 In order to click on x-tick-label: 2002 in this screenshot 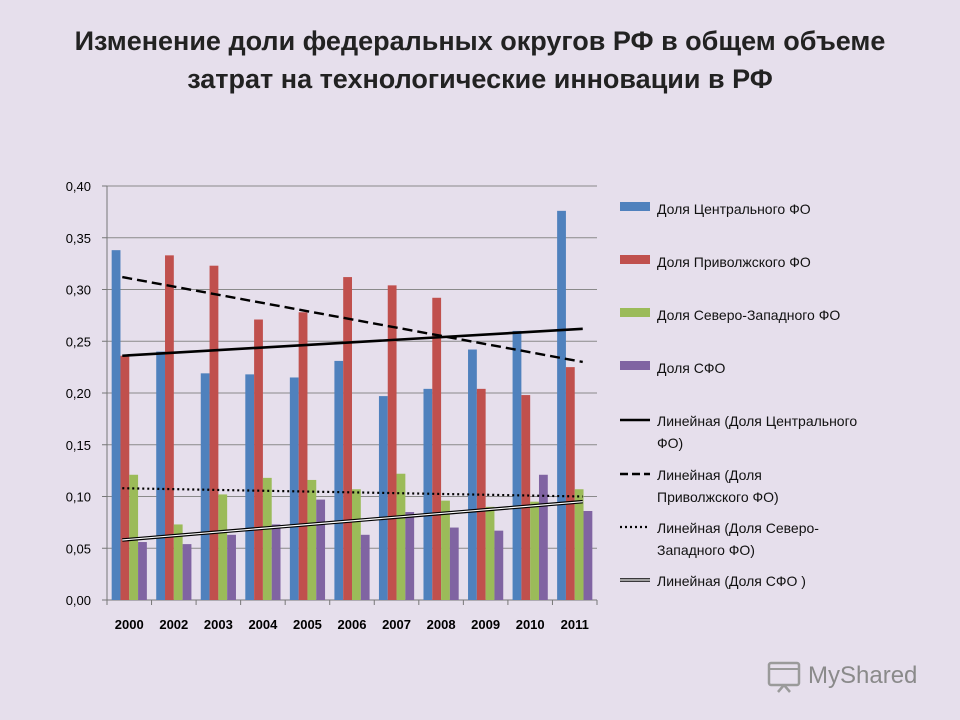, I will do `click(173, 624)`.